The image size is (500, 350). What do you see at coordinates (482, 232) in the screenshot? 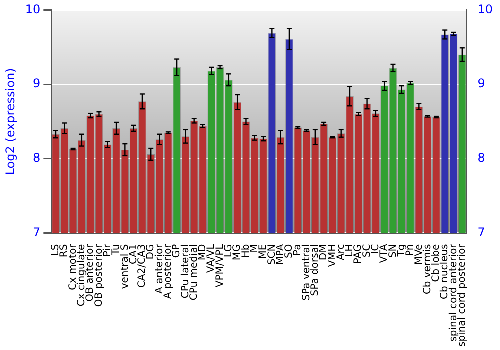
I see `y2-tick-label: 7` at bounding box center [482, 232].